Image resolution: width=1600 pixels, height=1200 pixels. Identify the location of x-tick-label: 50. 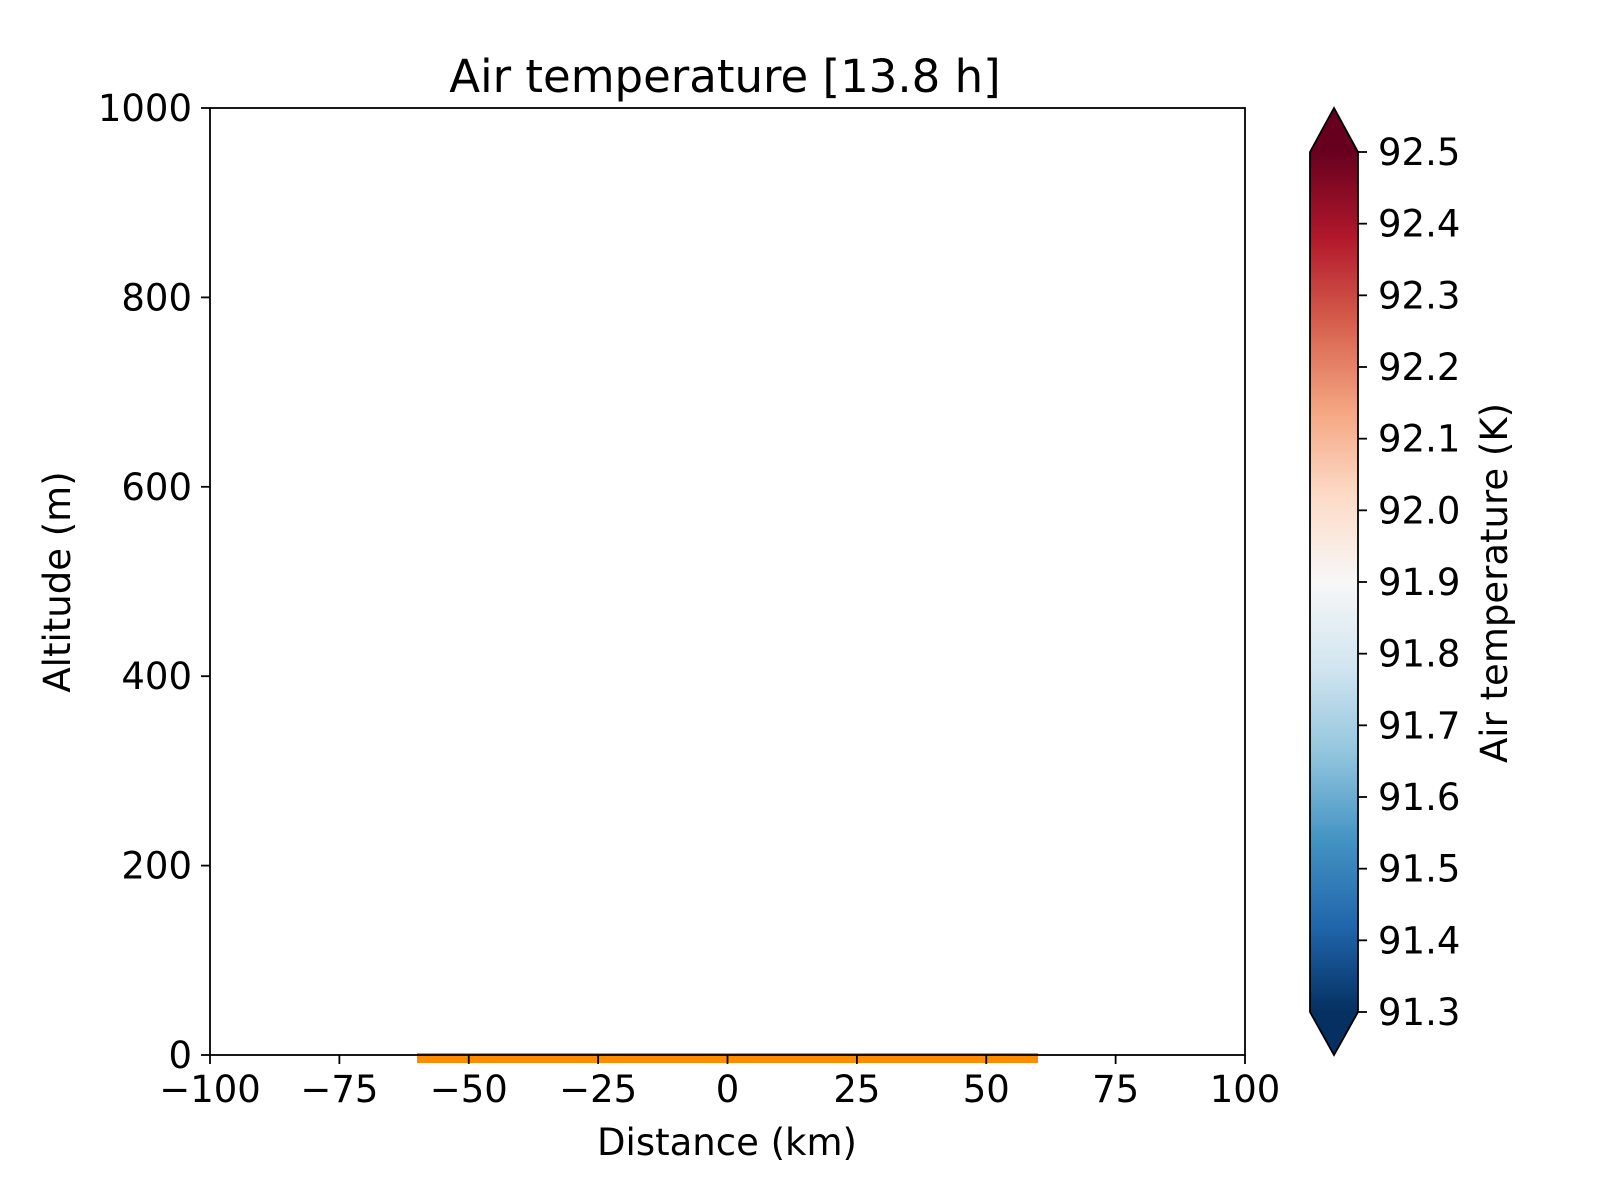
(986, 1089).